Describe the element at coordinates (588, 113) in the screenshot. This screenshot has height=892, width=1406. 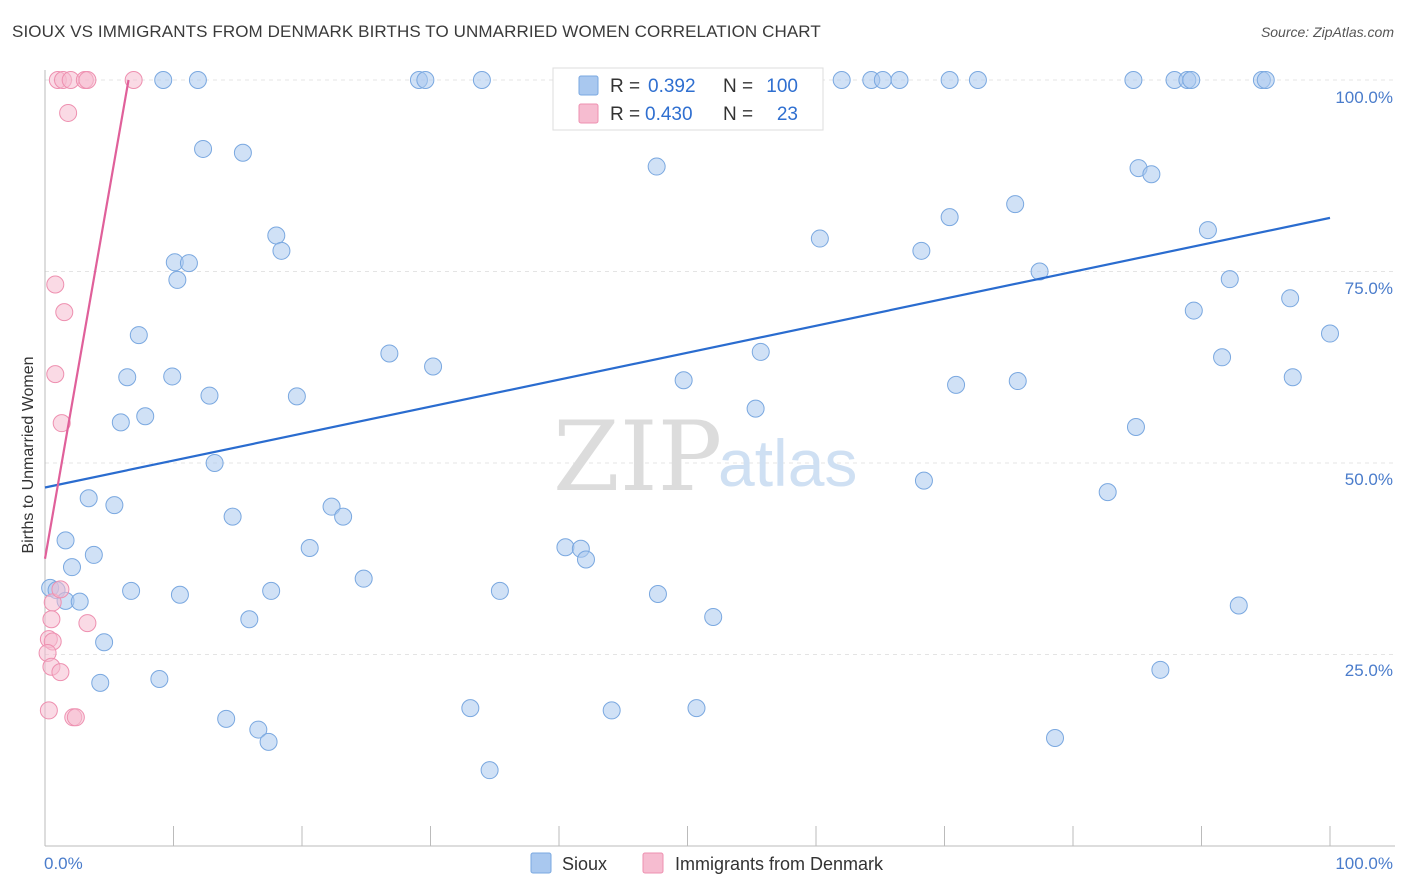
I see `legend-swatch-denmark` at that location.